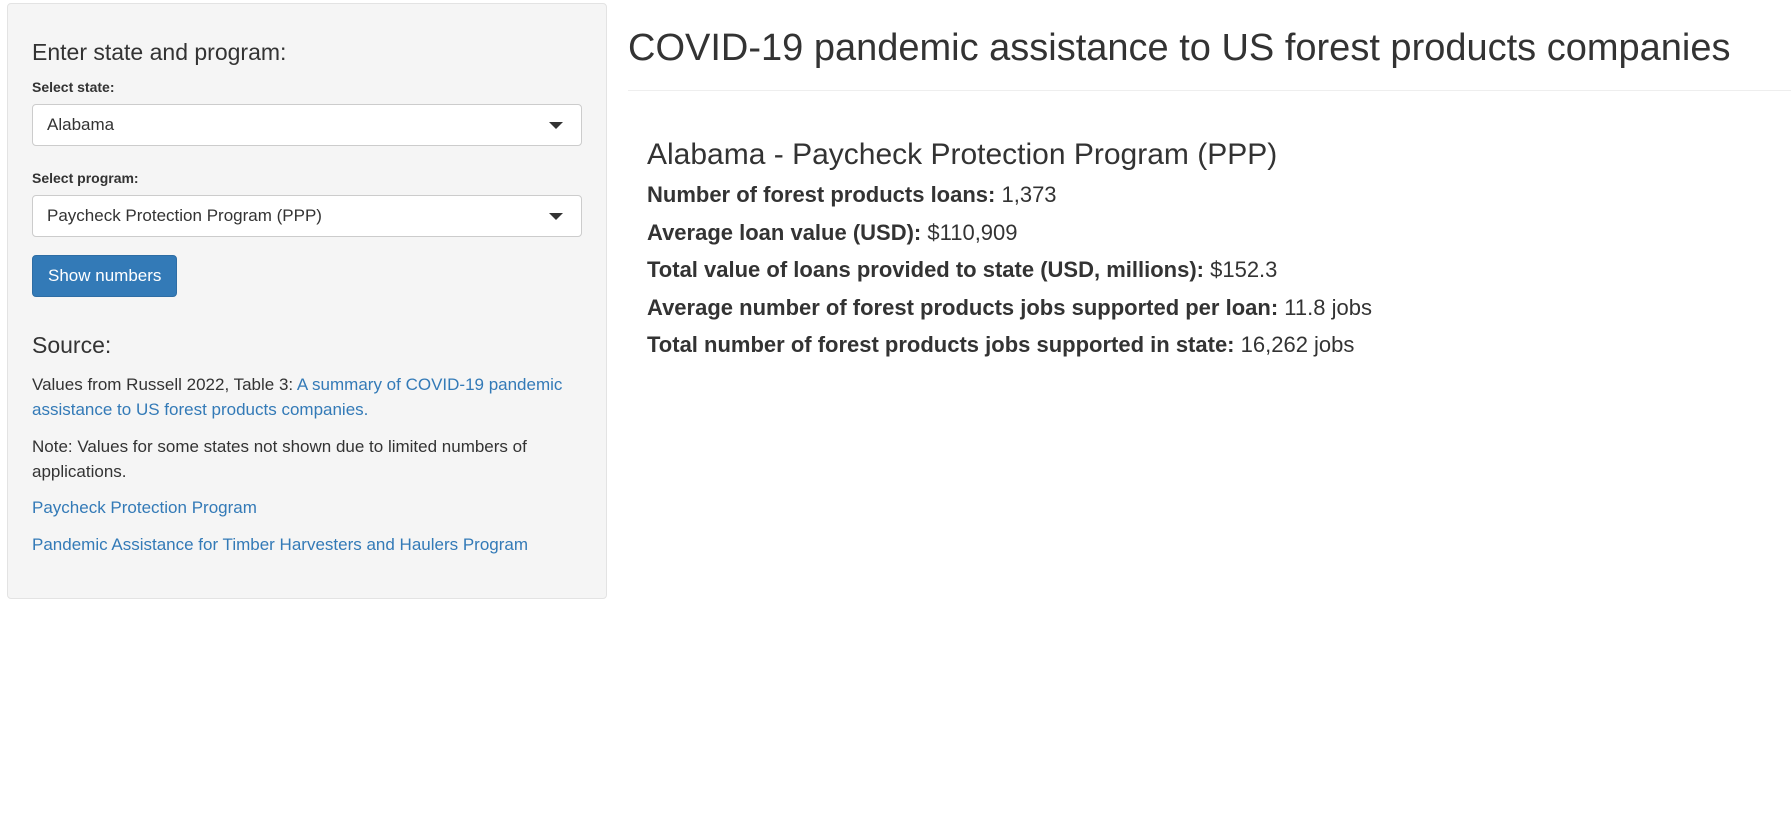 This screenshot has height=838, width=1791. Describe the element at coordinates (159, 52) in the screenshot. I see `sidebar-heading: Enter state and program:` at that location.